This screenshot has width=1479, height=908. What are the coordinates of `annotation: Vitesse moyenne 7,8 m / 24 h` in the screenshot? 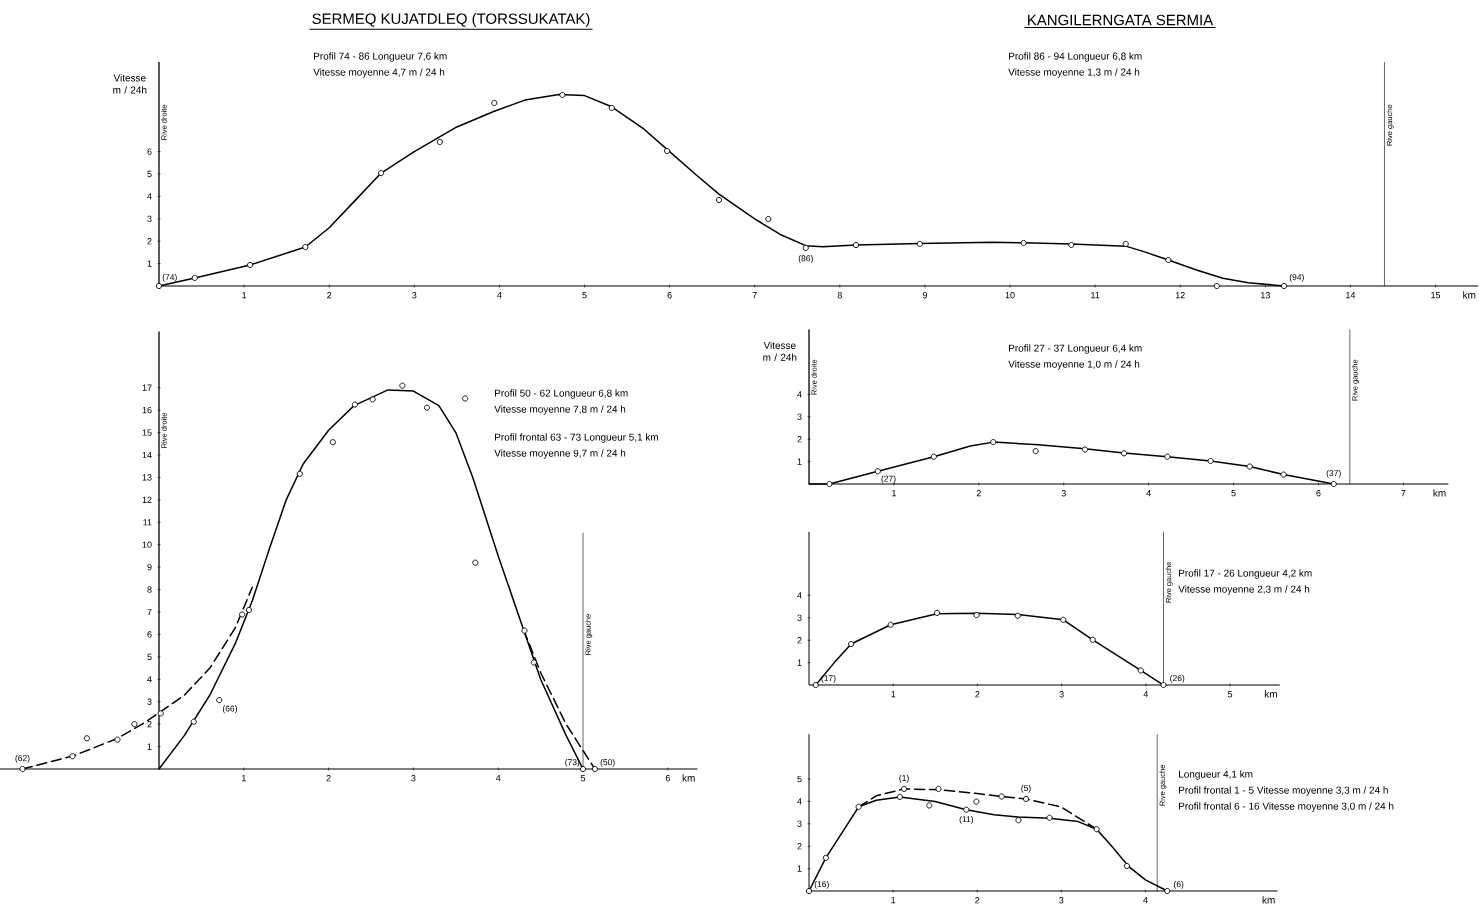 It's located at (560, 410).